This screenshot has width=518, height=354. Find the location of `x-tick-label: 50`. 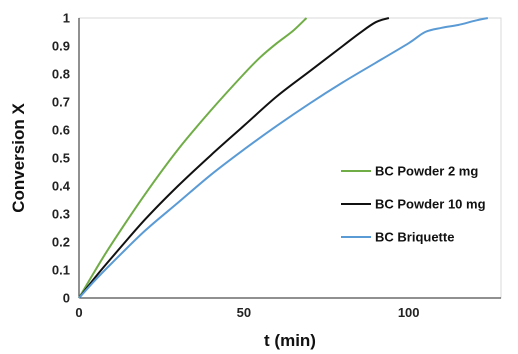

x-tick-label: 50 is located at coordinates (244, 312).